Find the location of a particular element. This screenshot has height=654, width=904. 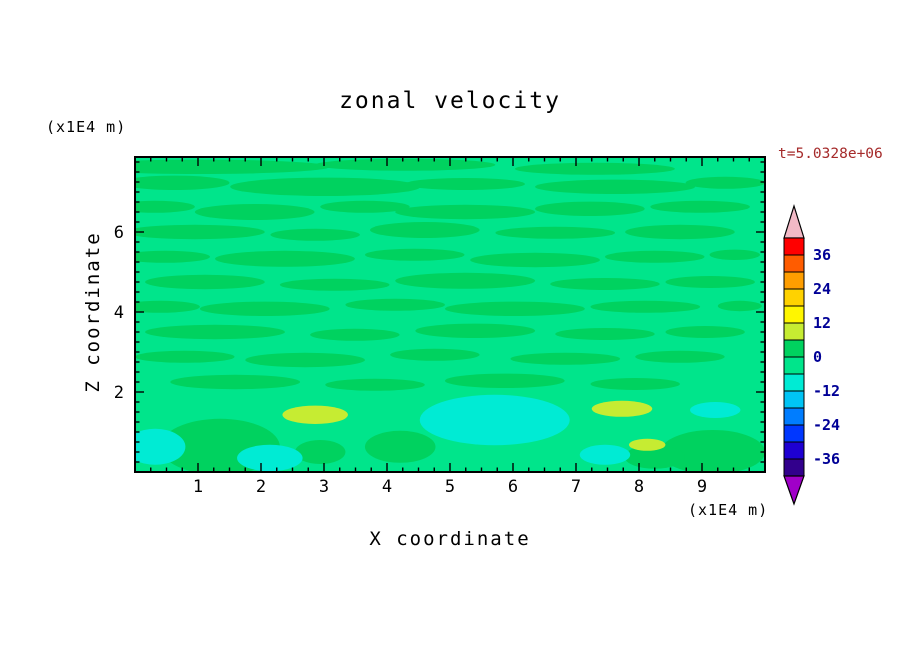

colorbar-tick-label: -12 is located at coordinates (826, 391).